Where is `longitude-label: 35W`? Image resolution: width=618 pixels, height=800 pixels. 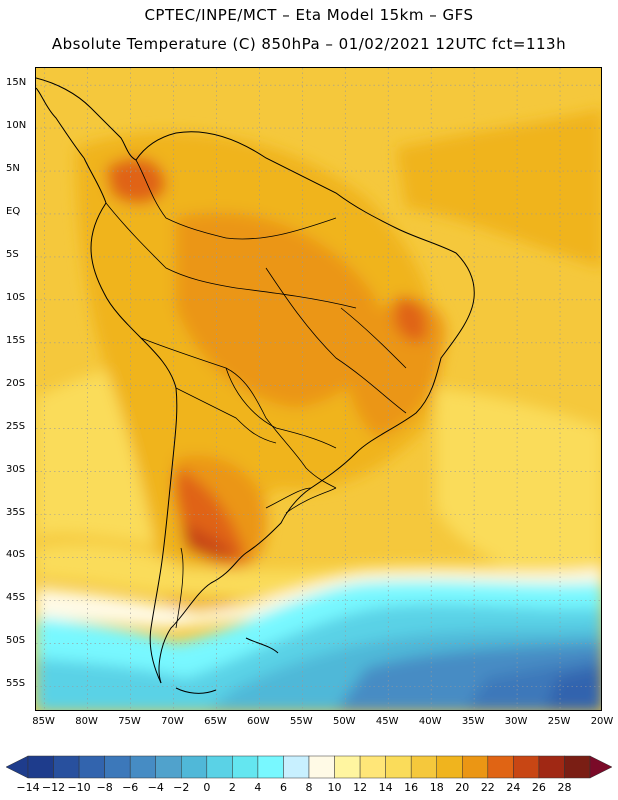 longitude-label: 35W is located at coordinates (473, 721).